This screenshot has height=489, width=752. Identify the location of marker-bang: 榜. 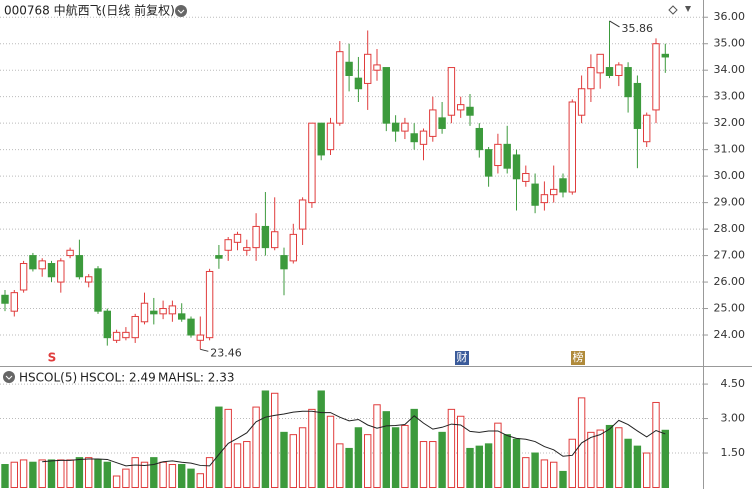
(578, 357).